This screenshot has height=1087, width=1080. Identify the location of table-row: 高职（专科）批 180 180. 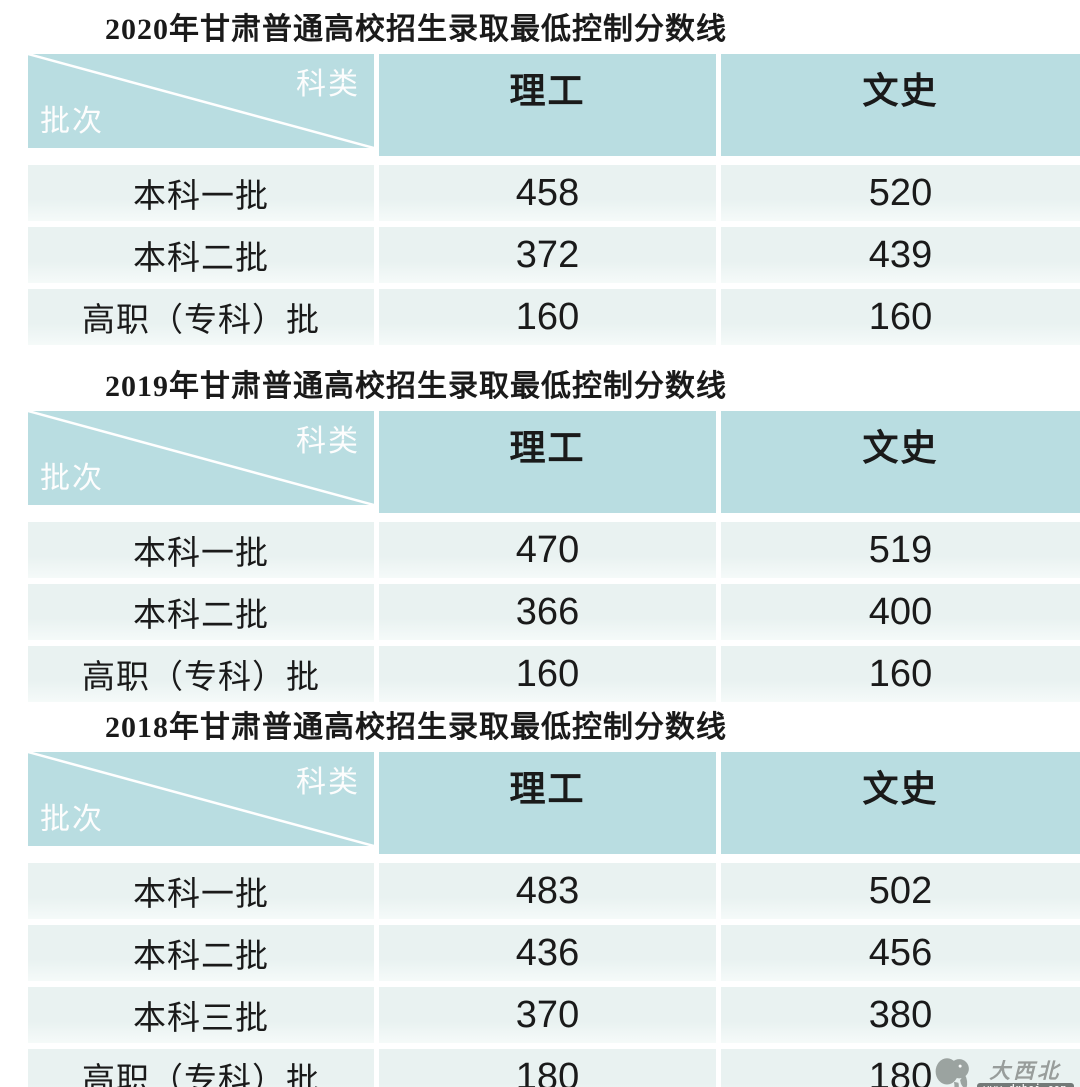
(554, 1068).